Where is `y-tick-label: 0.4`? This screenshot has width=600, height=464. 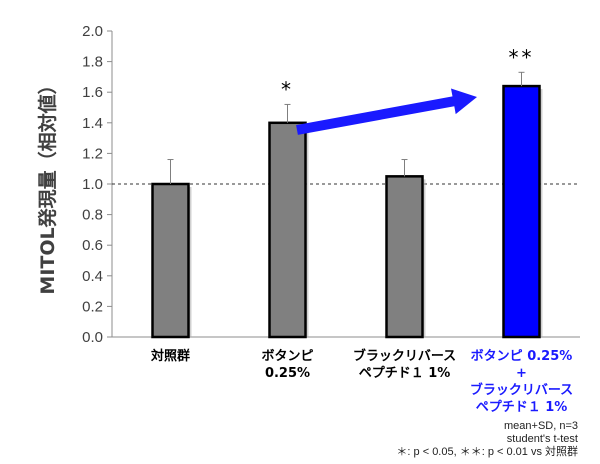 y-tick-label: 0.4 is located at coordinates (92, 276).